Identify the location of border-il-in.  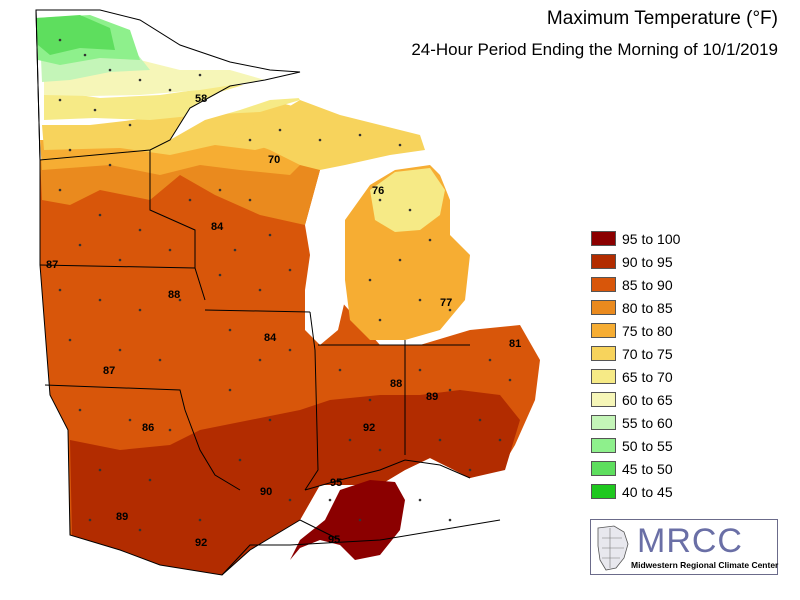
(311, 401).